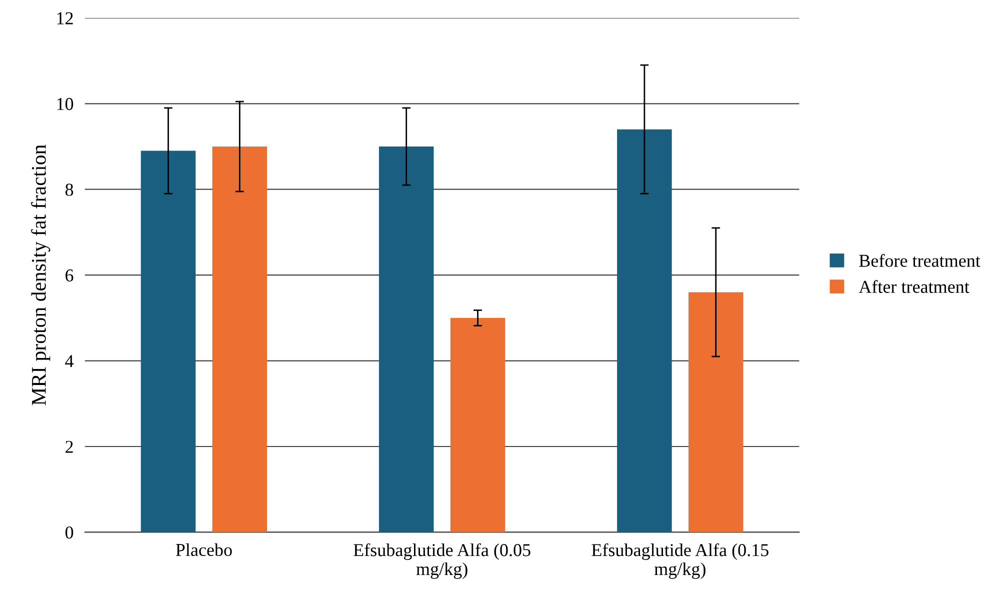 This screenshot has height=598, width=999. Describe the element at coordinates (442, 561) in the screenshot. I see `x-tick-label: Efsubaglutide Alfa (0.05 mg/kg)` at that location.